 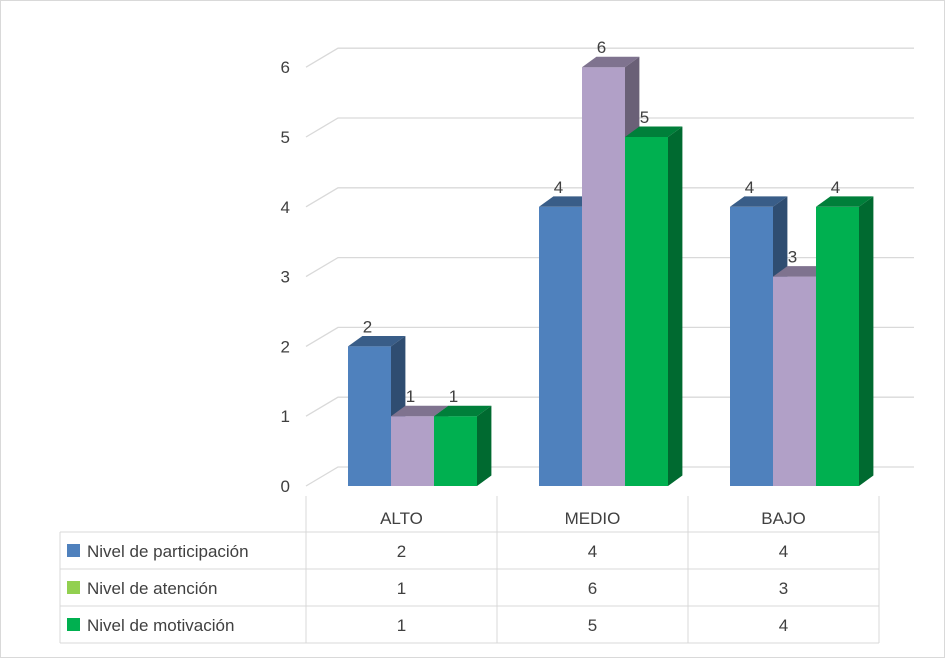 I want to click on y-tick-label: 0, so click(x=285, y=486).